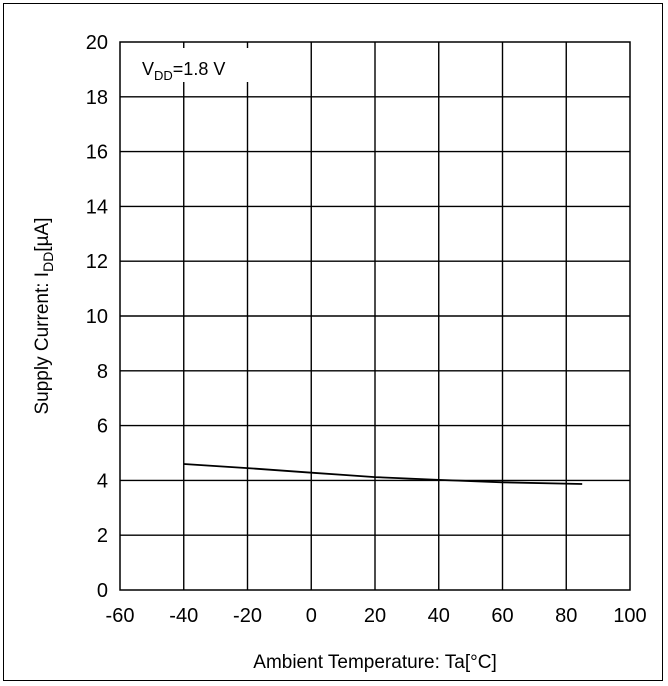  What do you see at coordinates (97, 98) in the screenshot?
I see `y-tick-label: 18` at bounding box center [97, 98].